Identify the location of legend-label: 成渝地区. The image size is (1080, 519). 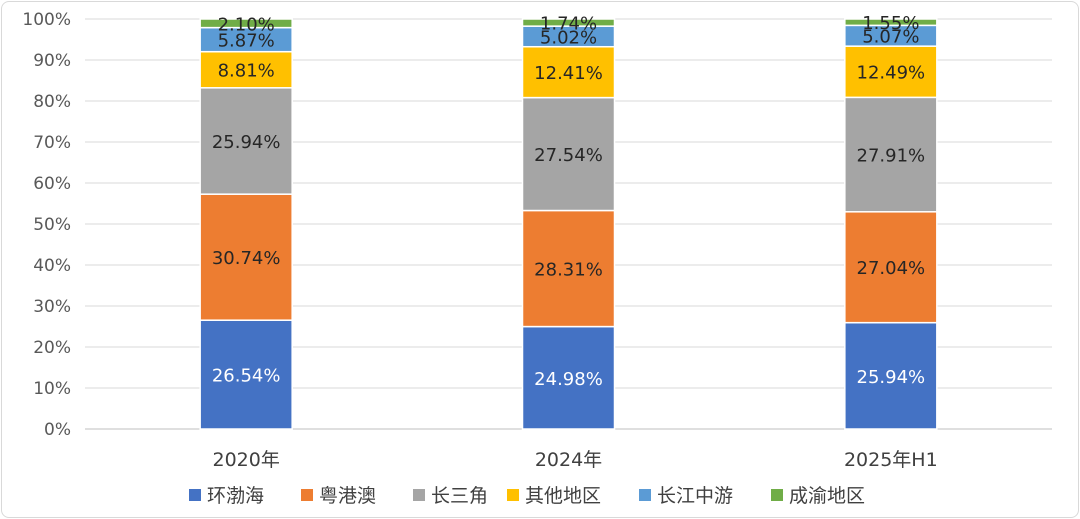
(827, 496).